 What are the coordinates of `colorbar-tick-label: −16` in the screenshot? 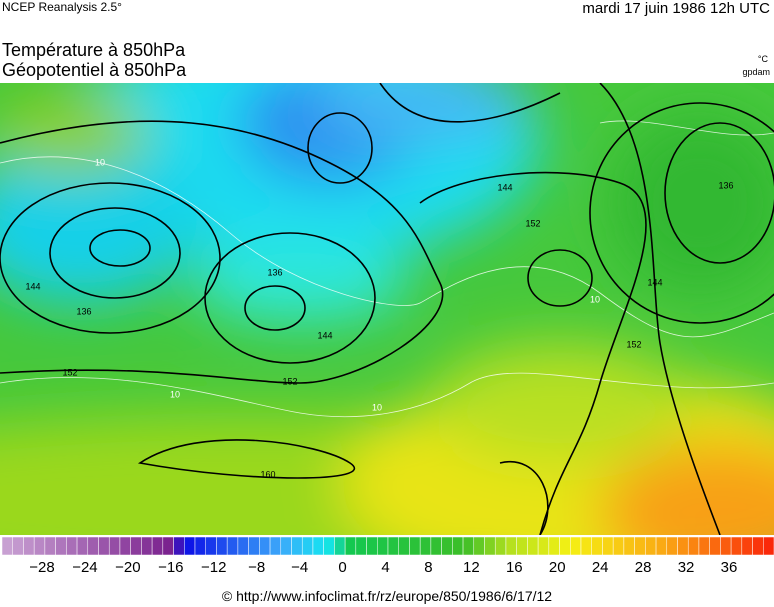 It's located at (170, 567).